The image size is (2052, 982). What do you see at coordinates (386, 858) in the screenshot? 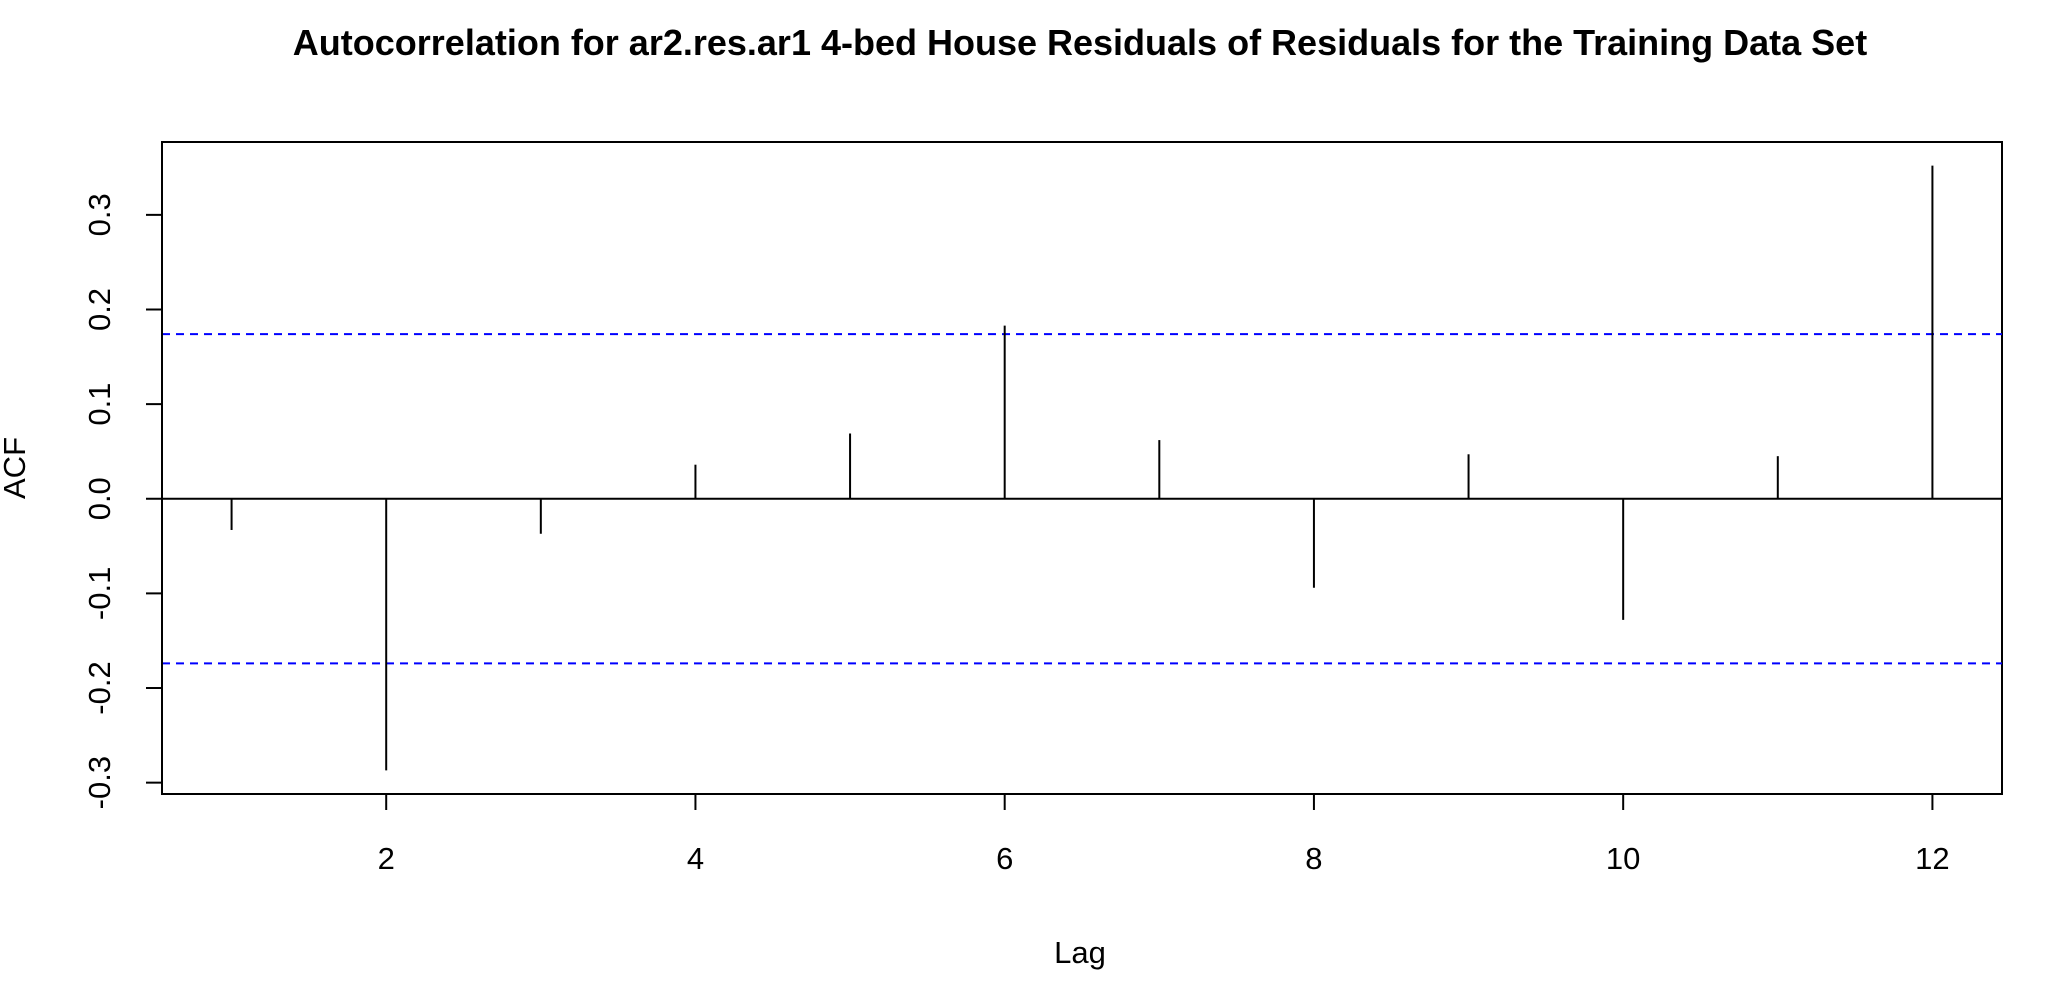
I see `x-tick-label: 2` at bounding box center [386, 858].